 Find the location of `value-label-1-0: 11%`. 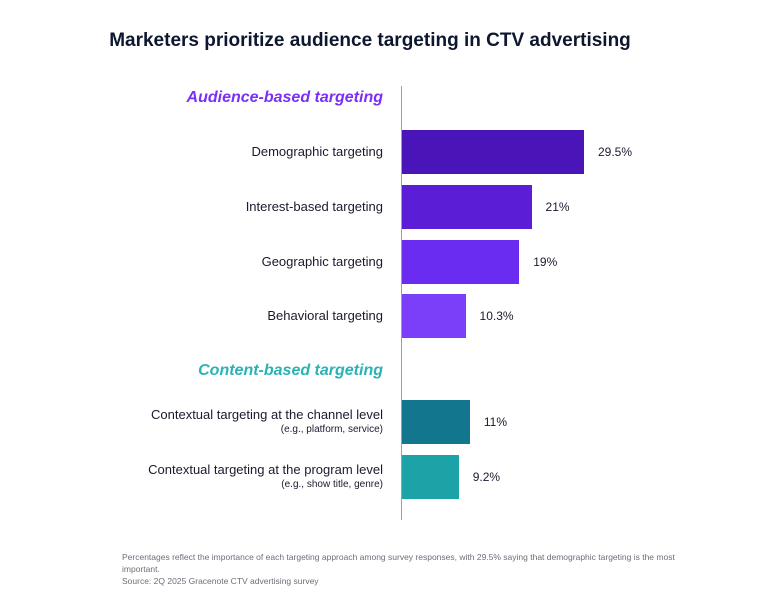

value-label-1-0: 11% is located at coordinates (495, 422).